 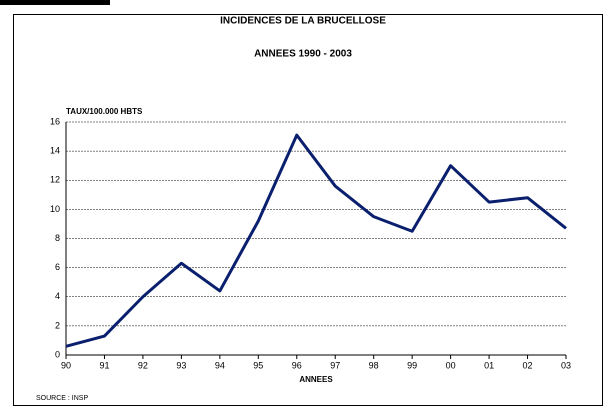 What do you see at coordinates (528, 365) in the screenshot?
I see `x-tick-label: 02` at bounding box center [528, 365].